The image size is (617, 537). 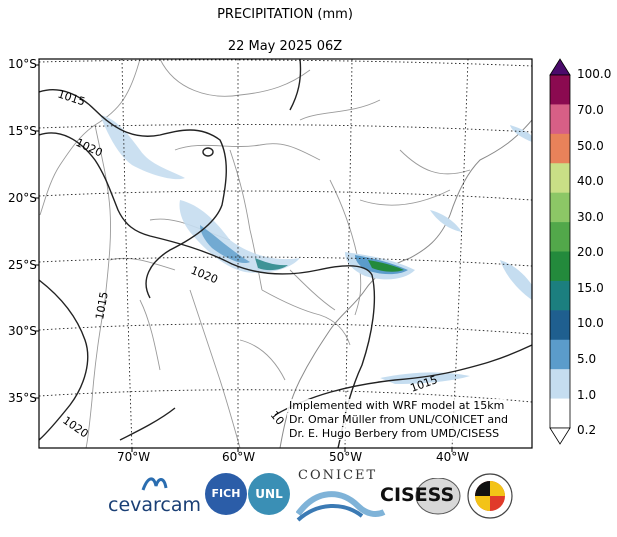 I want to click on credit-line: Dr. E. Hugo Berbery from UMD/CISESS, so click(x=394, y=433).